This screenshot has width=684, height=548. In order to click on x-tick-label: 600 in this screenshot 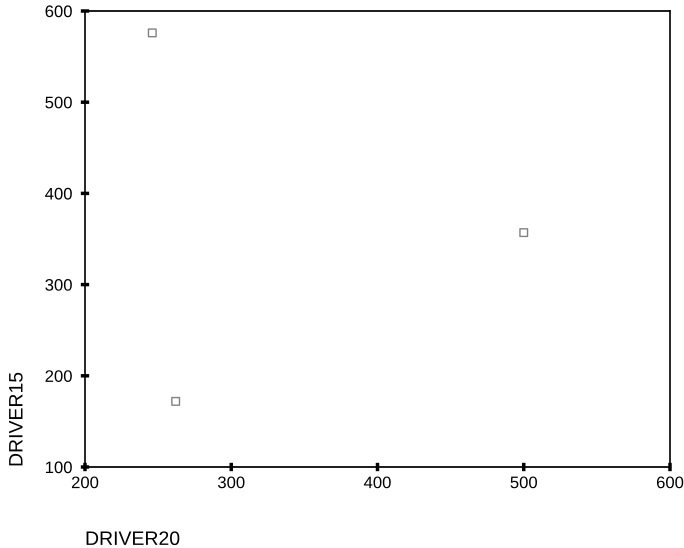, I will do `click(670, 482)`.